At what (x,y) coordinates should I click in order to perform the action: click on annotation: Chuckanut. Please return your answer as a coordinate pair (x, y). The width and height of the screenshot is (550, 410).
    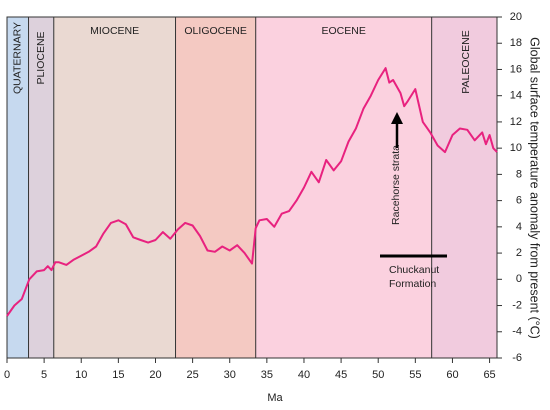
    Looking at the image, I should click on (414, 270).